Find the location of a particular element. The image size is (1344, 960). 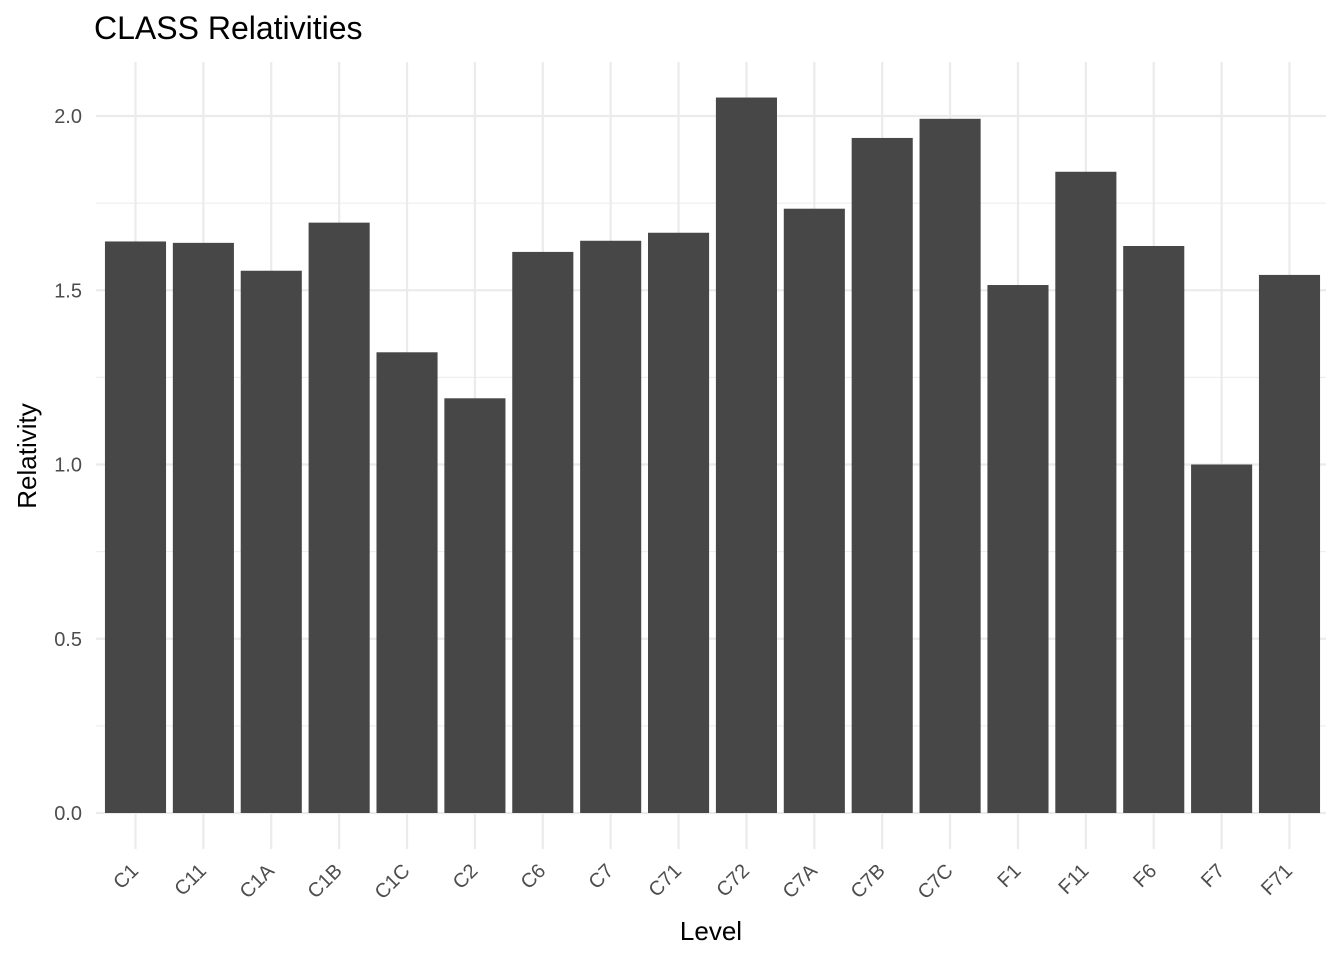

bar-f11 is located at coordinates (1086, 492).